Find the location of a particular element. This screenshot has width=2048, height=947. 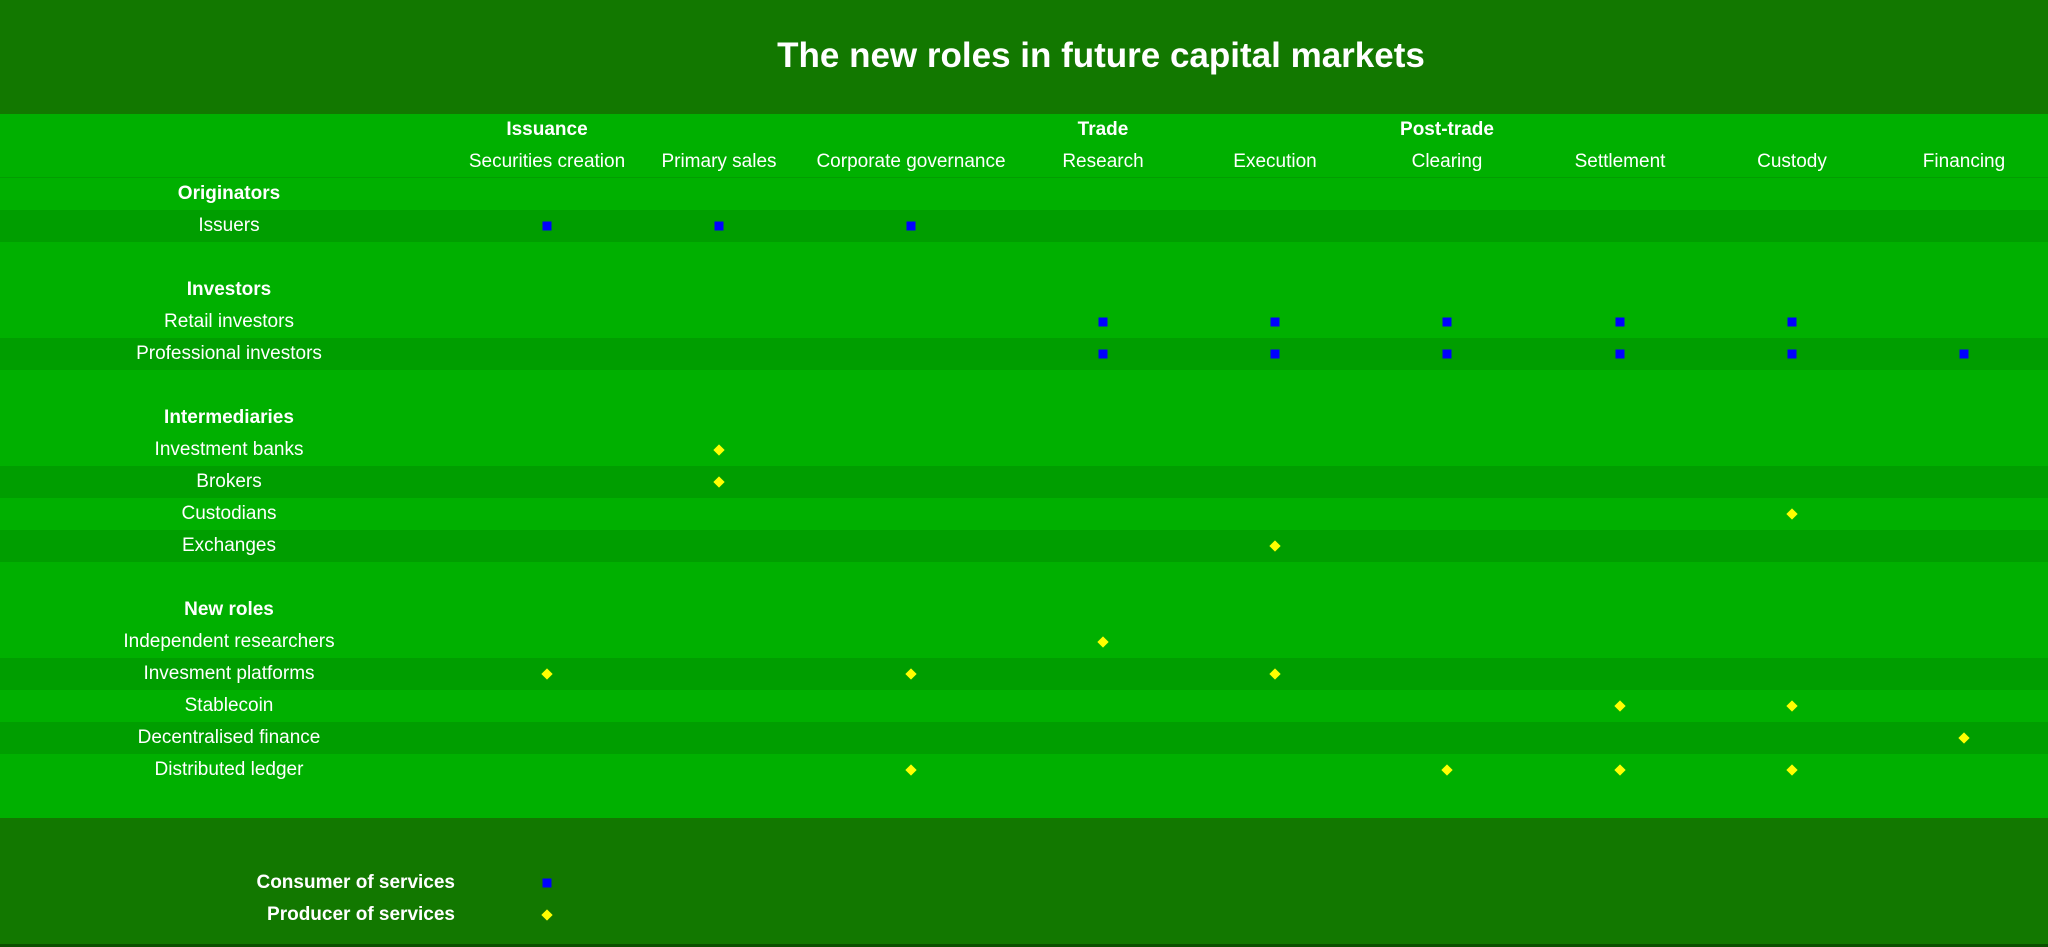

legend-producer: Producer of services is located at coordinates (1024, 915).